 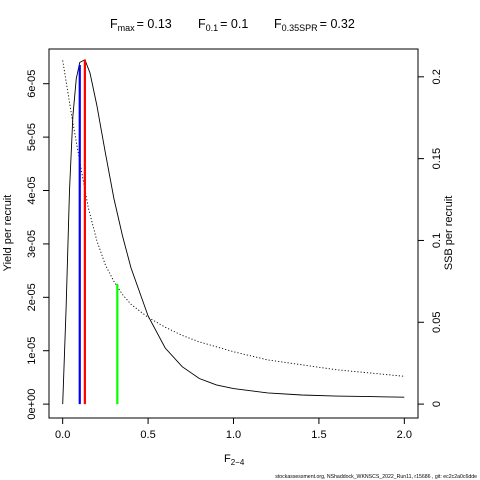 What do you see at coordinates (98, 232) in the screenshot?
I see `reference-lines` at bounding box center [98, 232].